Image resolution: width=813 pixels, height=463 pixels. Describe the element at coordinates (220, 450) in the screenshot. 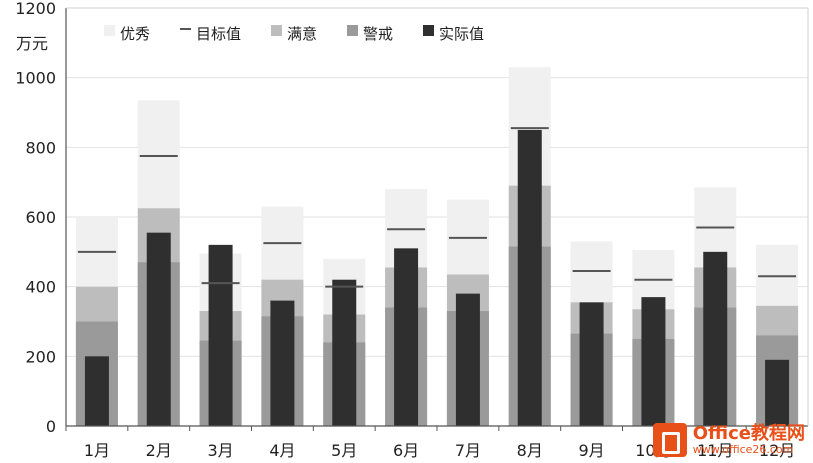

I see `x-tick-label: 3月` at that location.